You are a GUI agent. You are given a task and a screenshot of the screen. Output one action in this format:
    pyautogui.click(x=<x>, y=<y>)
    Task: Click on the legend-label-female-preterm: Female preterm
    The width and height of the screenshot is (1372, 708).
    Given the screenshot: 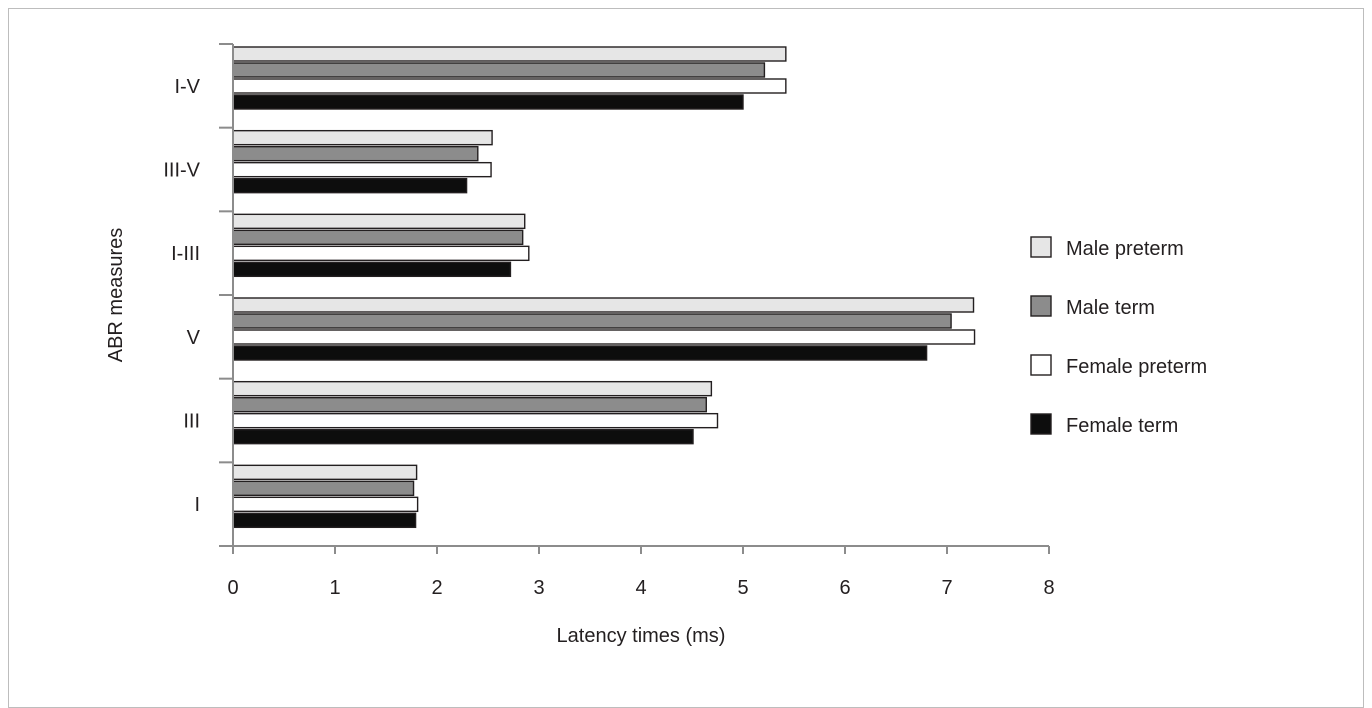 What is the action you would take?
    pyautogui.click(x=1136, y=367)
    